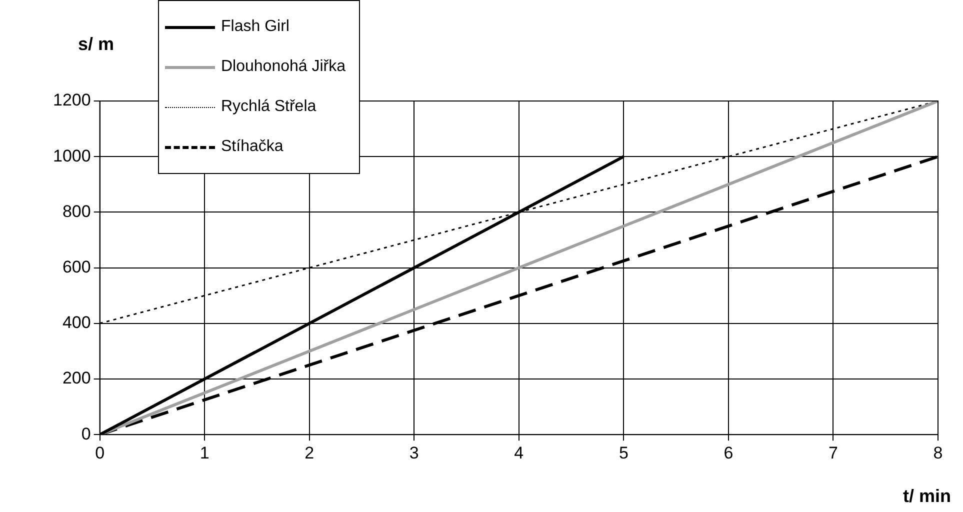  What do you see at coordinates (71, 156) in the screenshot?
I see `y-tick-label: 1000` at bounding box center [71, 156].